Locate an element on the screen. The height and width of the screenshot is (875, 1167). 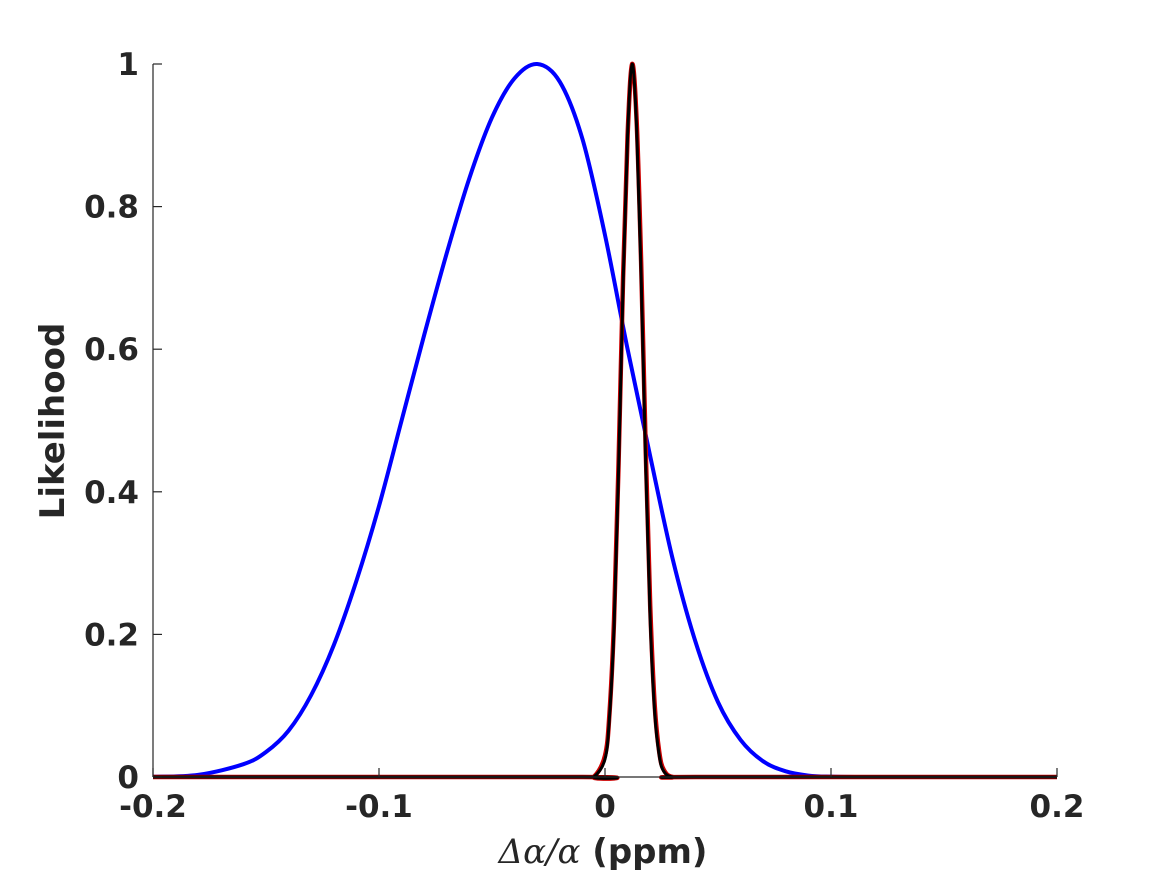
y-tick-label: 0.8 is located at coordinates (111, 208).